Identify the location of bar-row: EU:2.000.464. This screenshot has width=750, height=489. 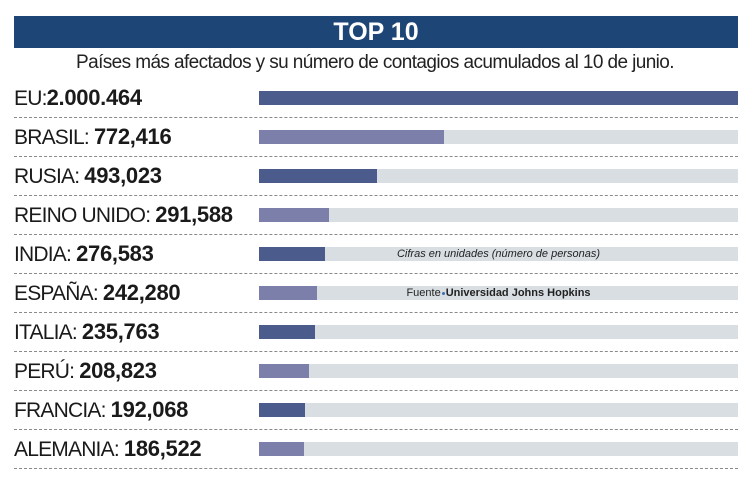
(376, 98).